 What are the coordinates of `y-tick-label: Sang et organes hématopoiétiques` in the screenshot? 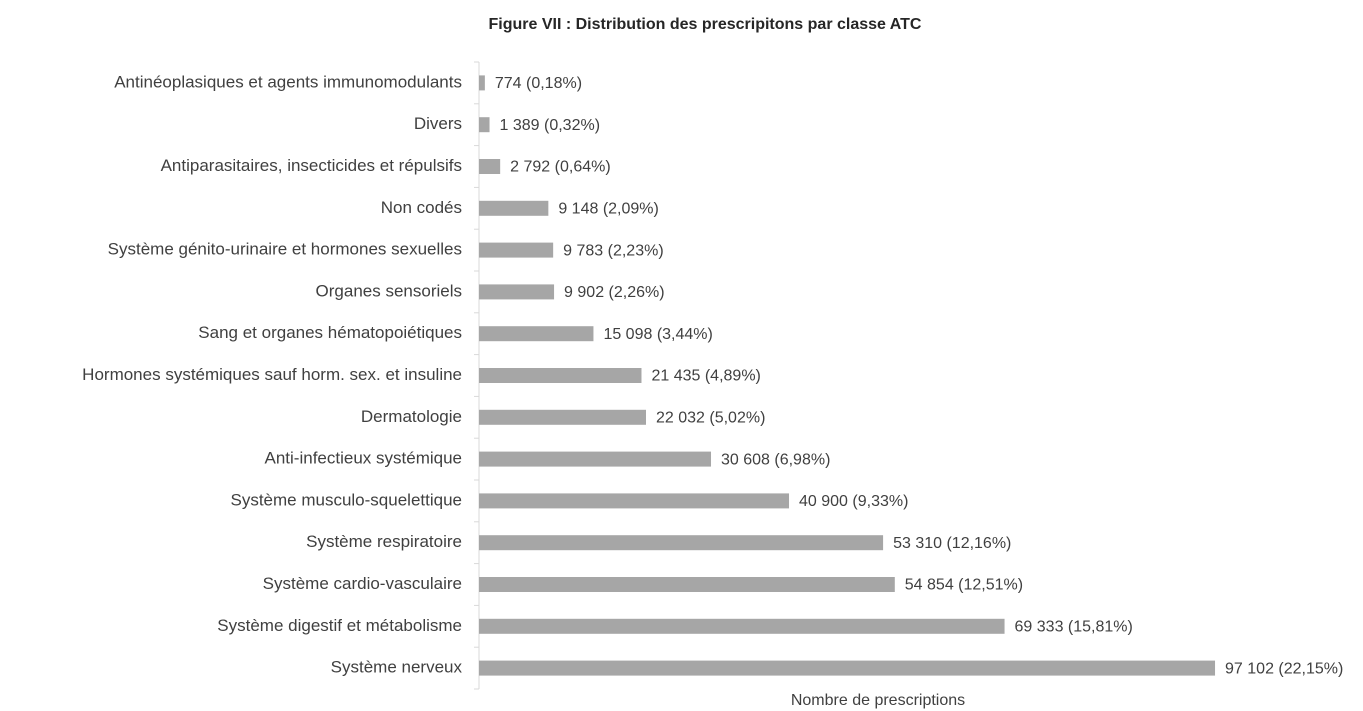 It's located at (330, 332).